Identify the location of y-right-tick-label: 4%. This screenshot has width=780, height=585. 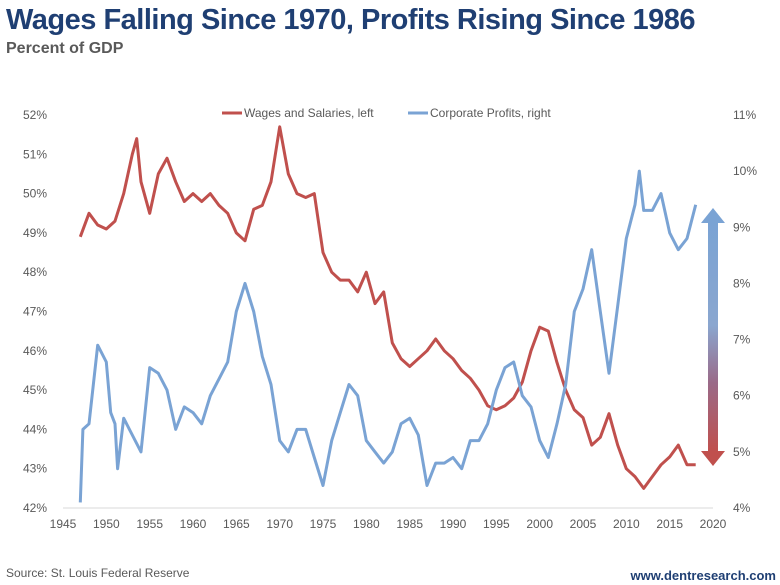
(742, 508).